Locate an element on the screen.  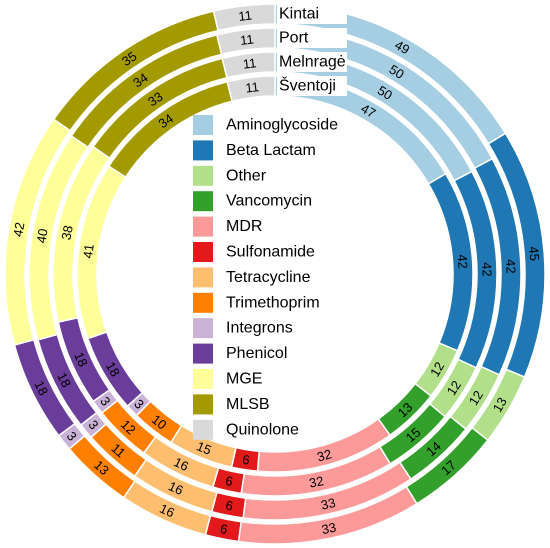
legend-label: Quinolone is located at coordinates (262, 429).